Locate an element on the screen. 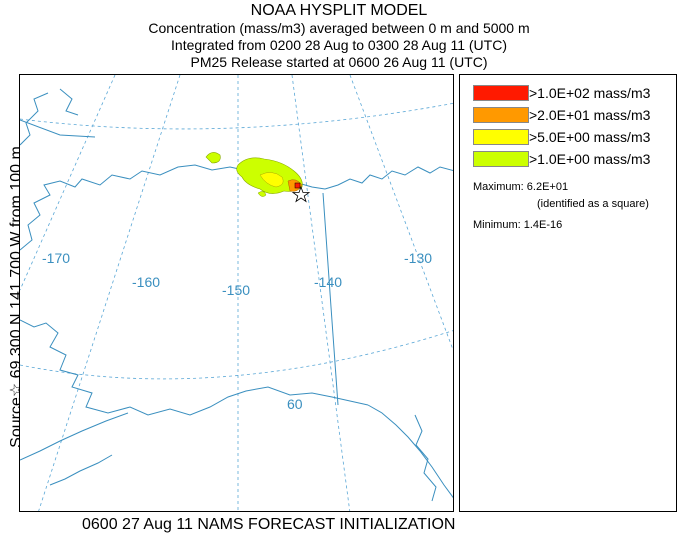 This screenshot has height=536, width=678. southwest-alaska-coast is located at coordinates (194, 367).